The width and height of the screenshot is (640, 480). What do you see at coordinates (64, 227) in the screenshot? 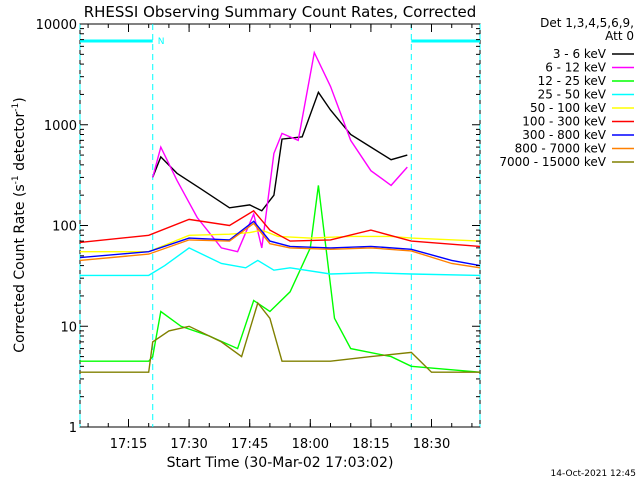
I see `y-tick-label: 100` at bounding box center [64, 227].